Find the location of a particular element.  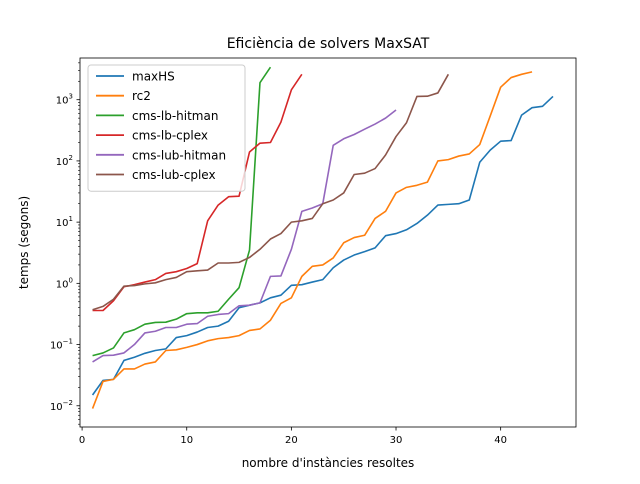

x-tick-label: 0 is located at coordinates (82, 440).